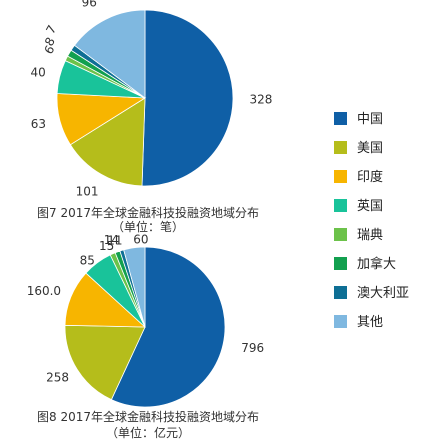 The height and width of the screenshot is (445, 443). Describe the element at coordinates (44, 291) in the screenshot. I see `slice-value-label-2: 160.0` at that location.